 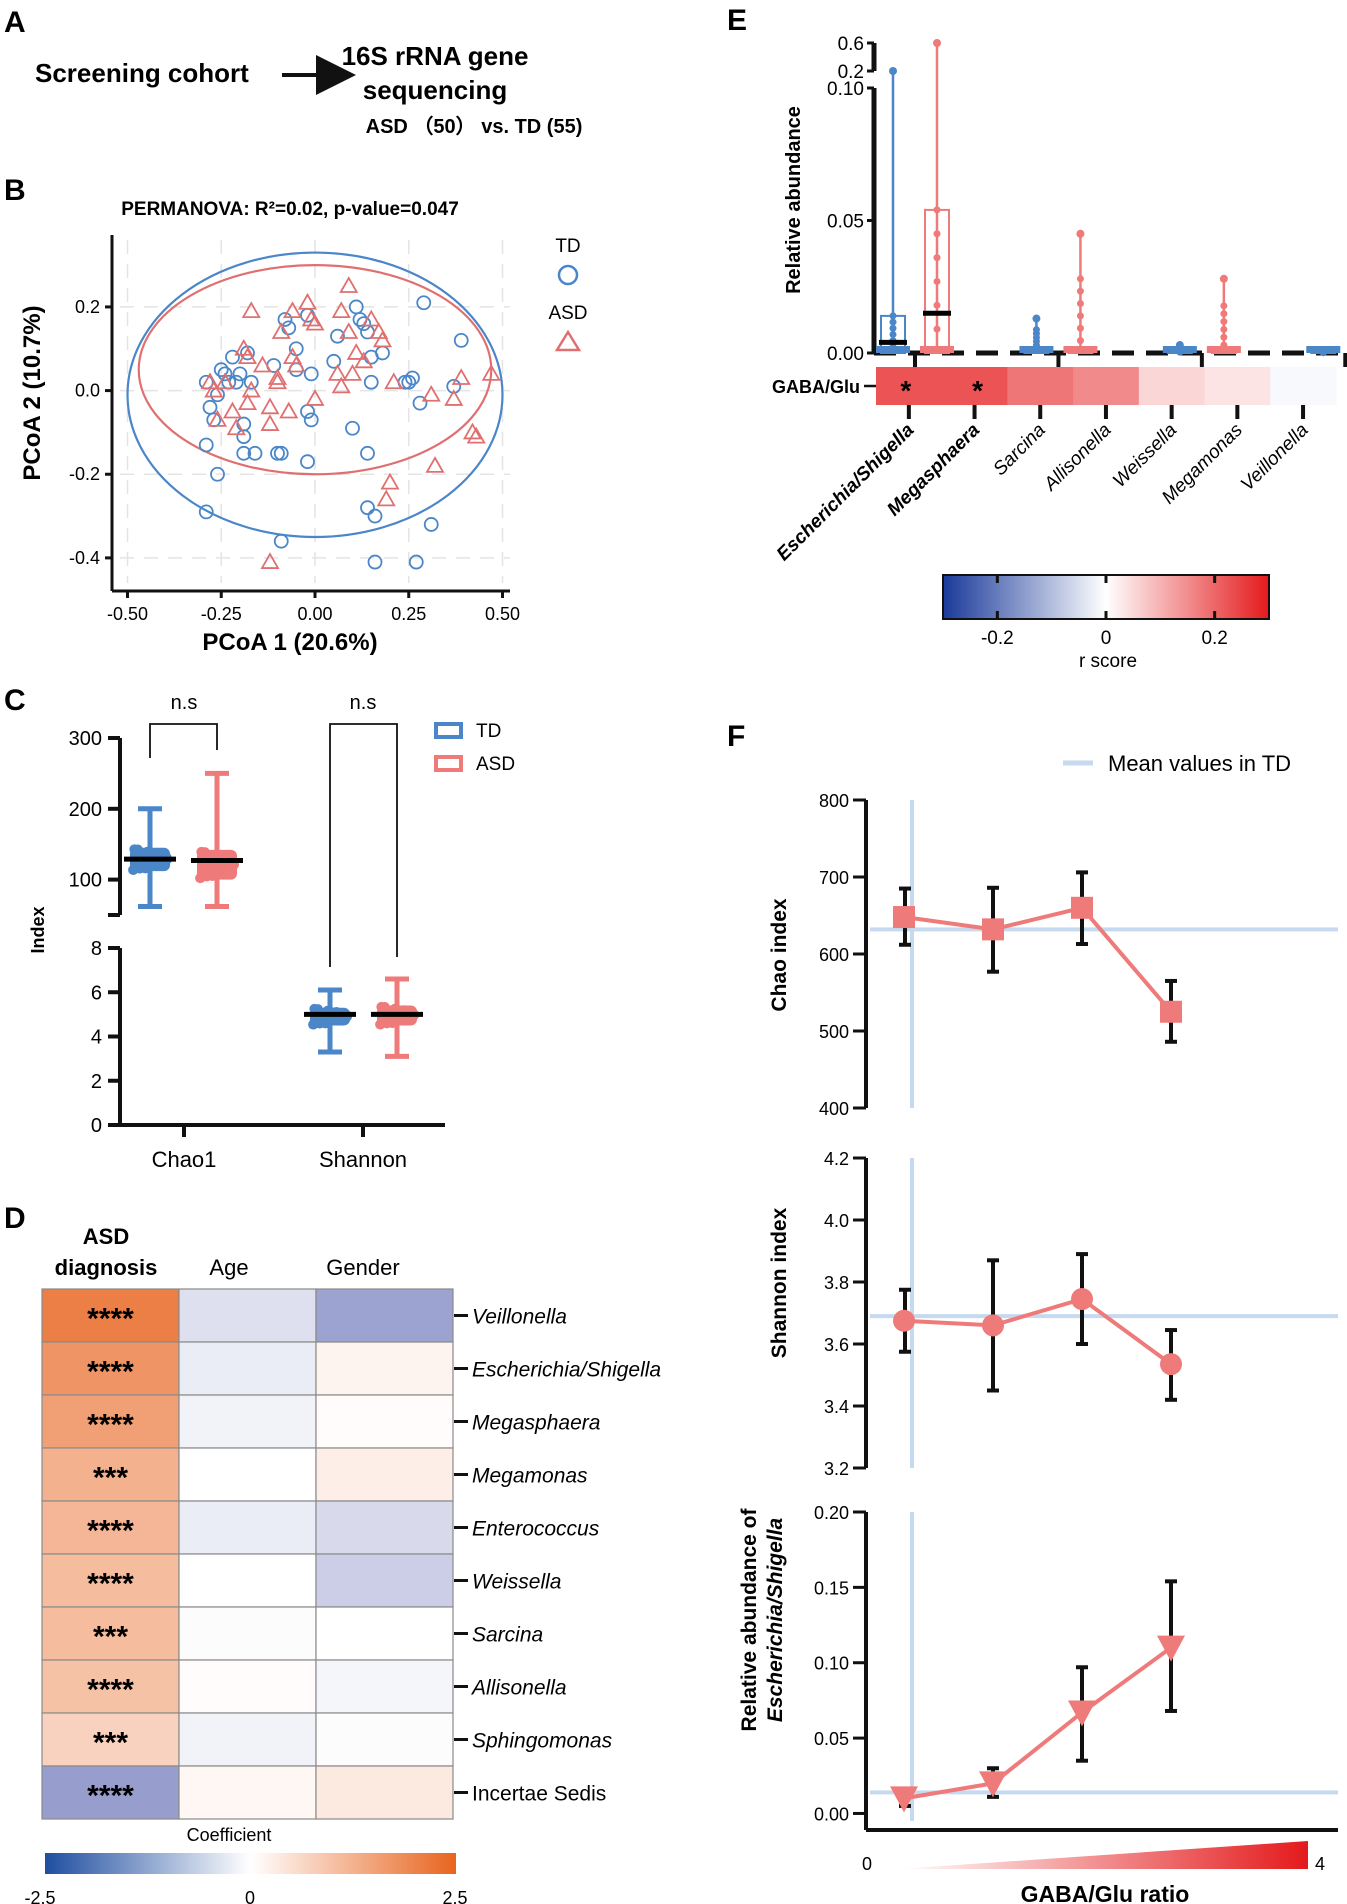 What do you see at coordinates (96, 1038) in the screenshot?
I see `y-tick-label: 4` at bounding box center [96, 1038].